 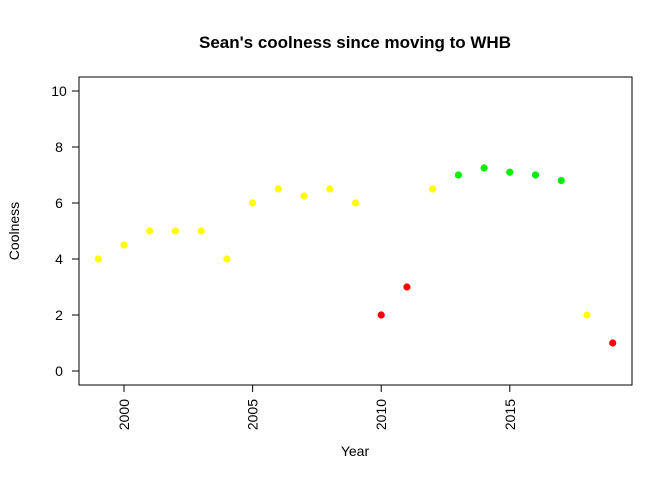 I want to click on x-axis-label: Year, so click(x=355, y=451).